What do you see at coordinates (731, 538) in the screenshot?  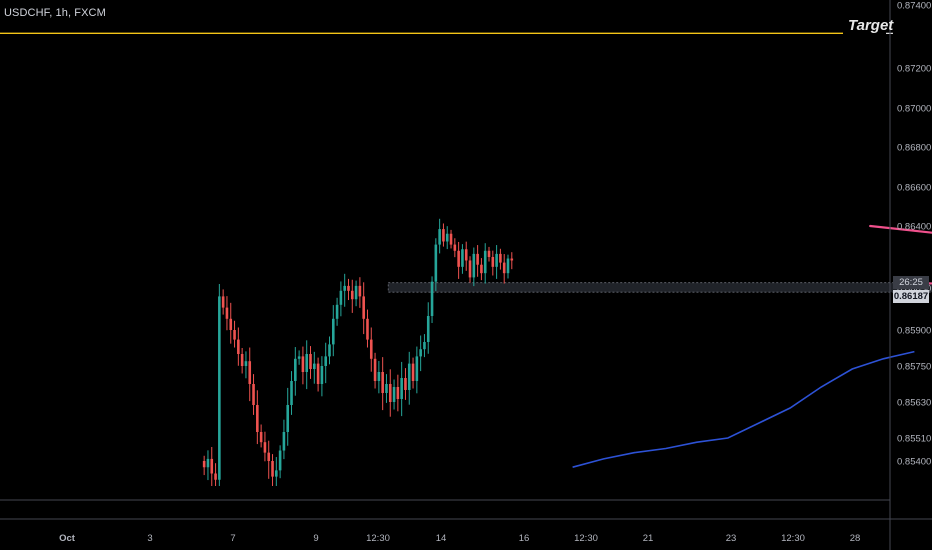 I see `time-tick-label: 23` at bounding box center [731, 538].